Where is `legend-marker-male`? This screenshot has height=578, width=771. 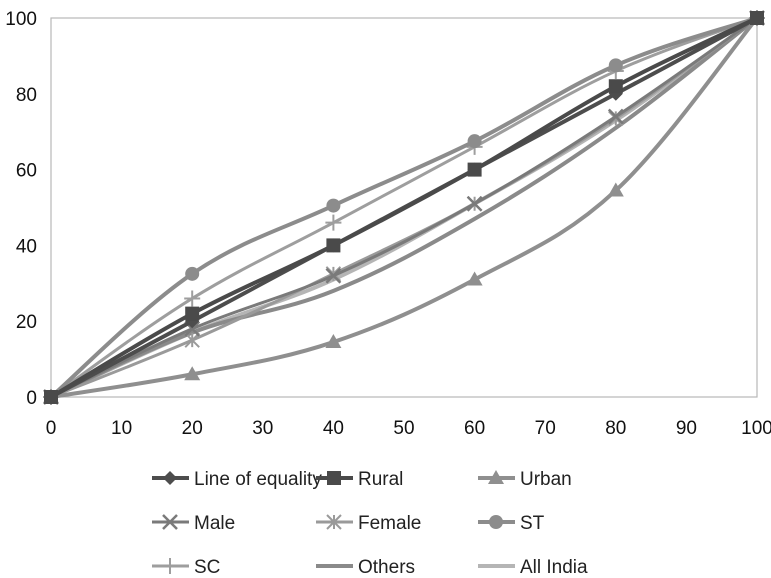
legend-marker-male is located at coordinates (170, 522).